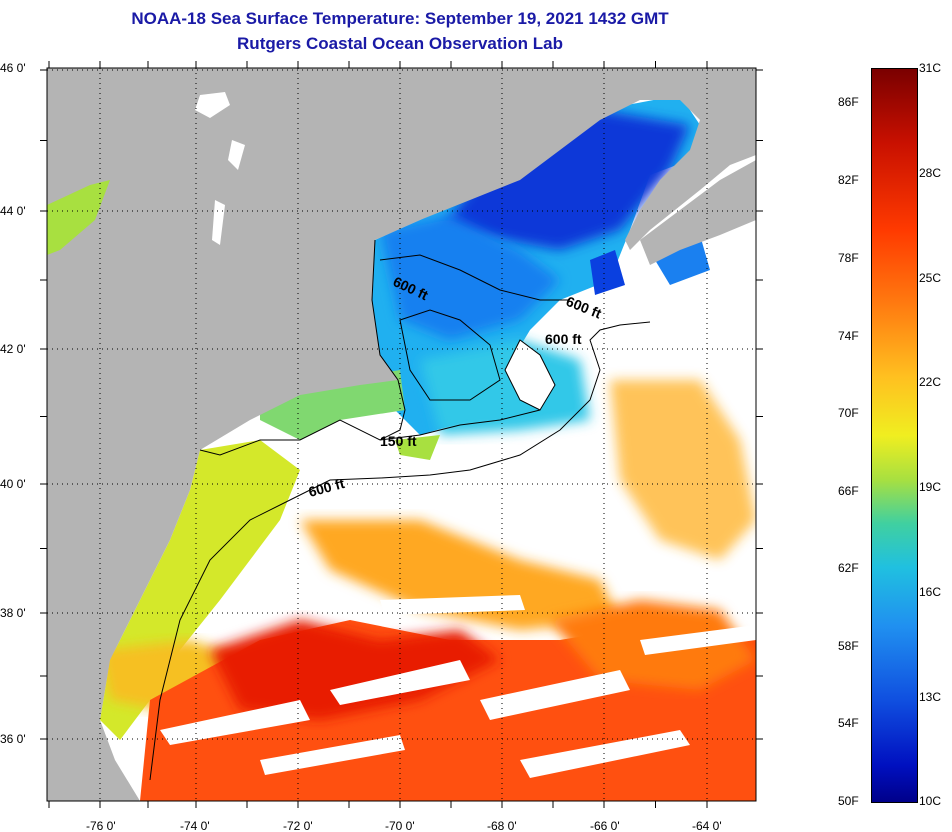  Describe the element at coordinates (400, 825) in the screenshot. I see `lon-label-70: -70 0'` at that location.